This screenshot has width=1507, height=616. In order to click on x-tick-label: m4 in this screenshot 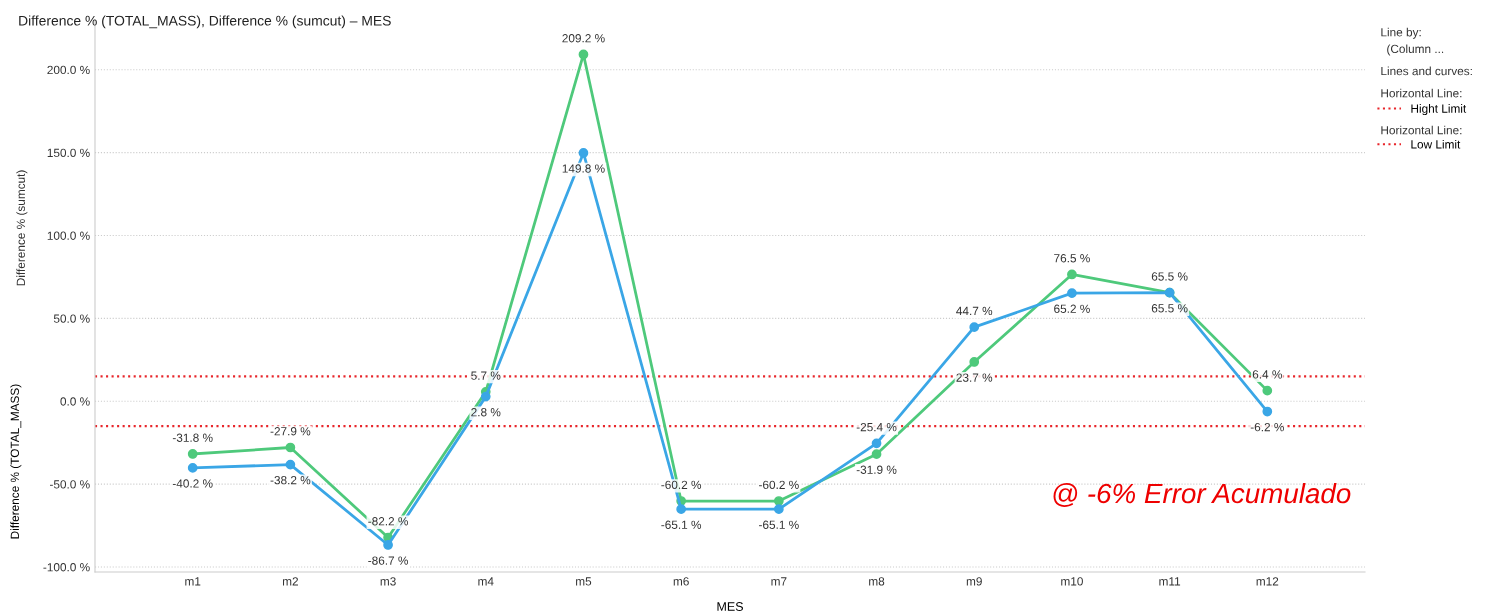, I will do `click(486, 581)`.